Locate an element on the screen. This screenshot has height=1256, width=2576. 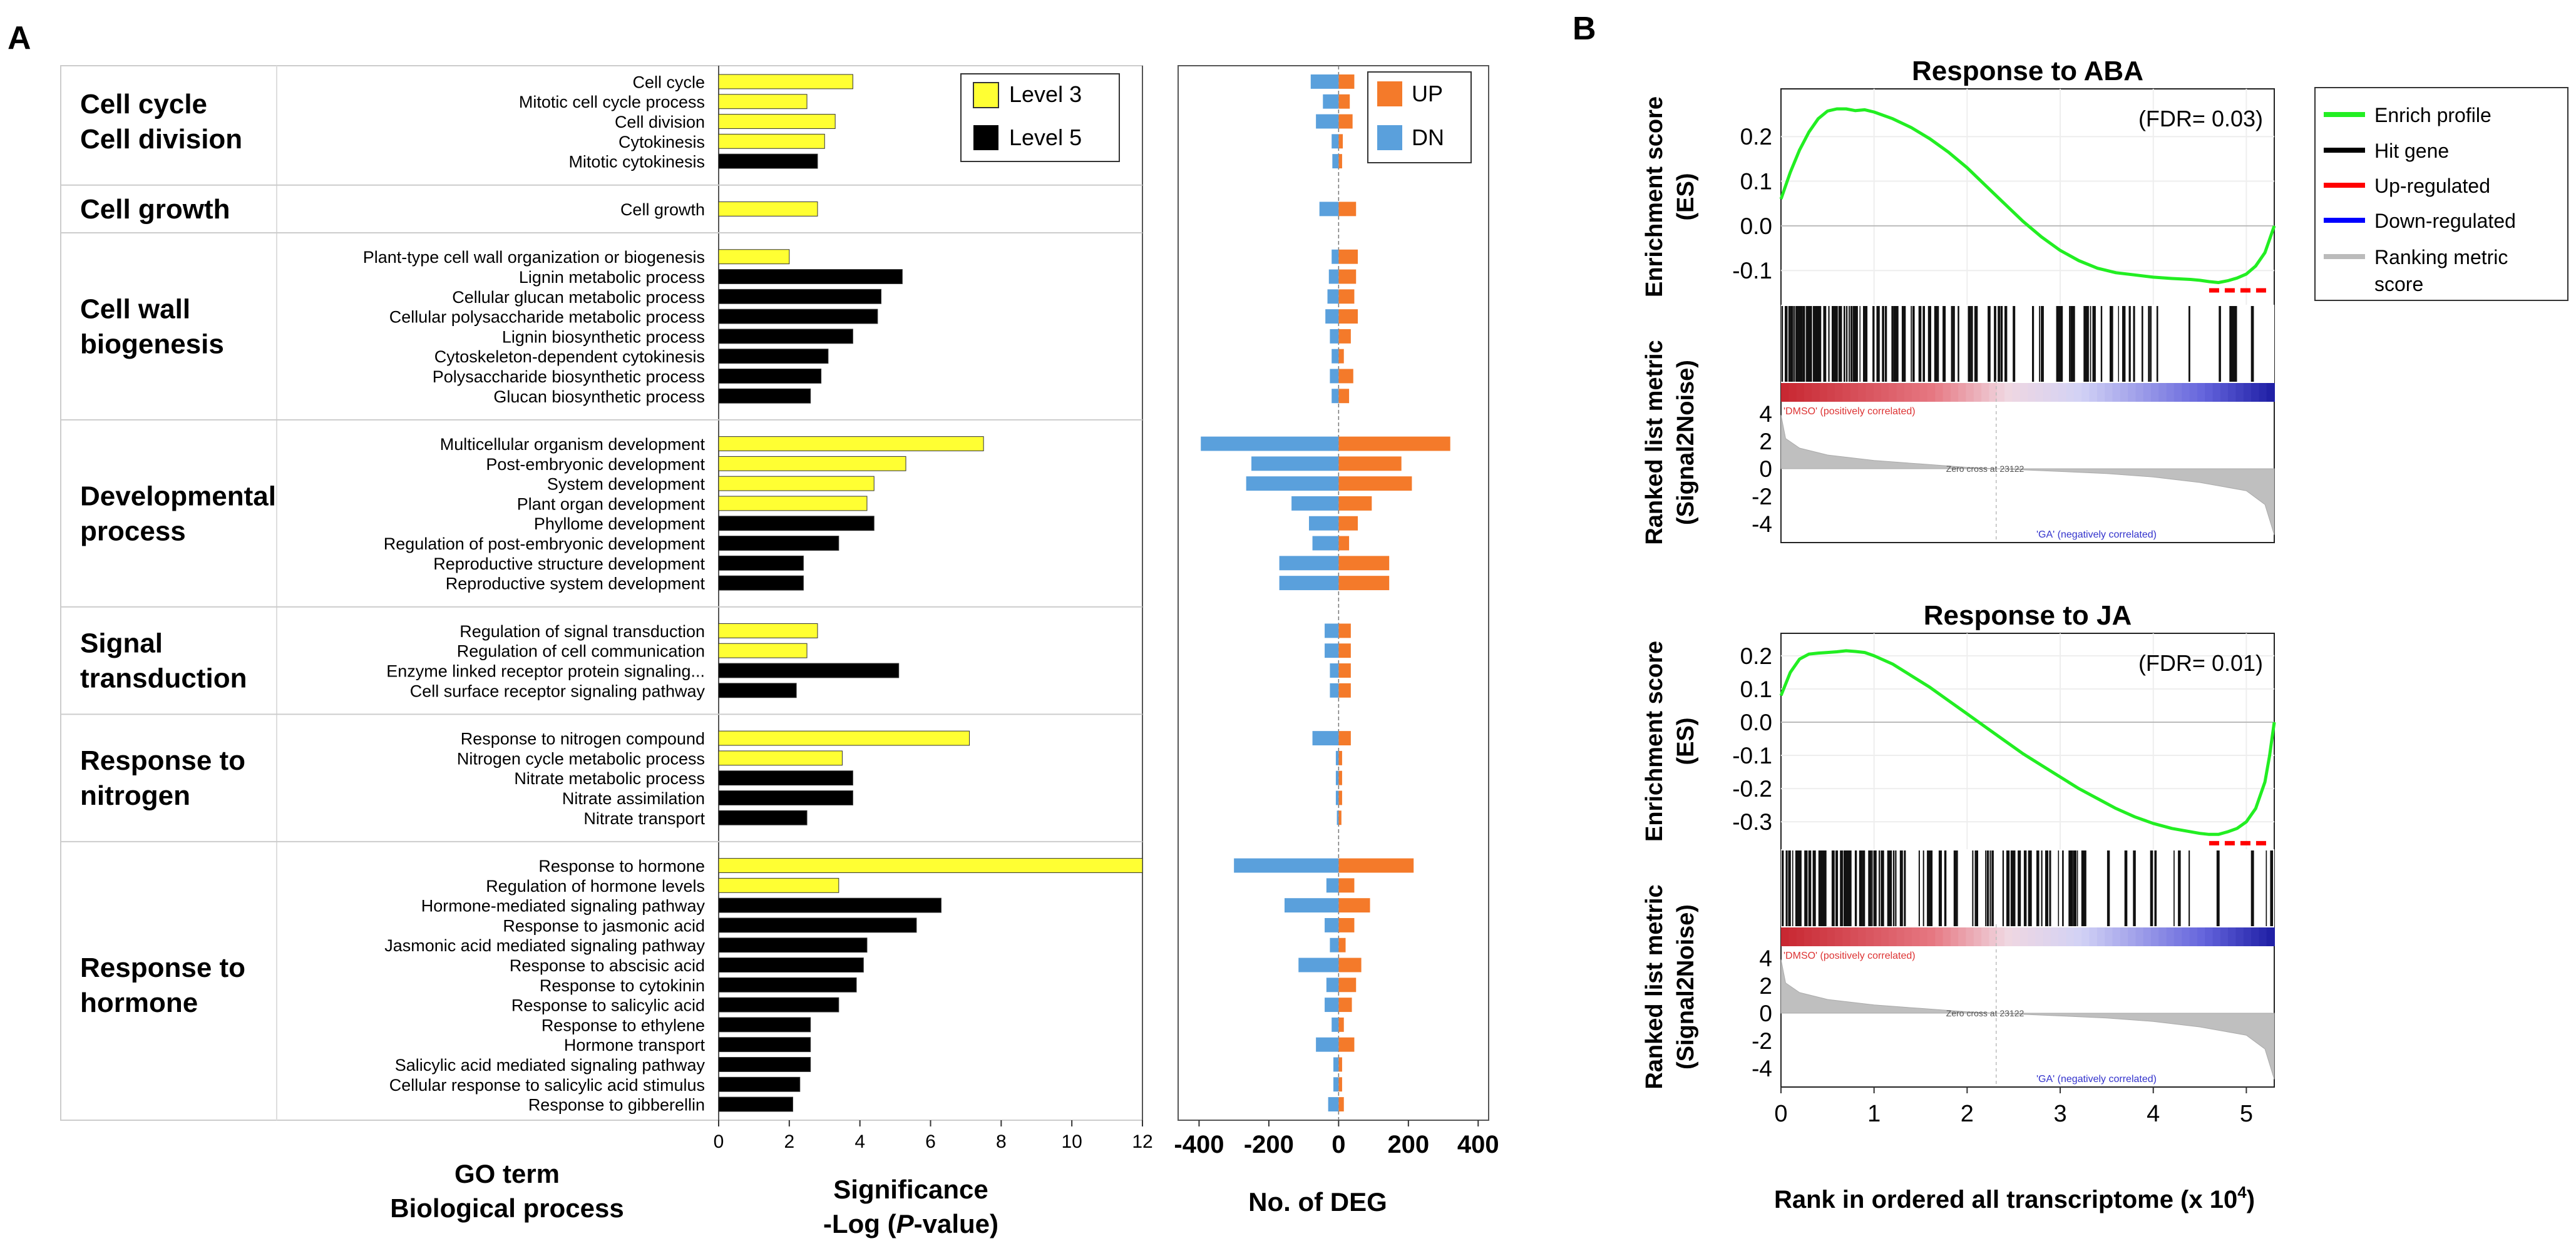
dn-bar-response-to-nitrogen-compound is located at coordinates (1325, 738).